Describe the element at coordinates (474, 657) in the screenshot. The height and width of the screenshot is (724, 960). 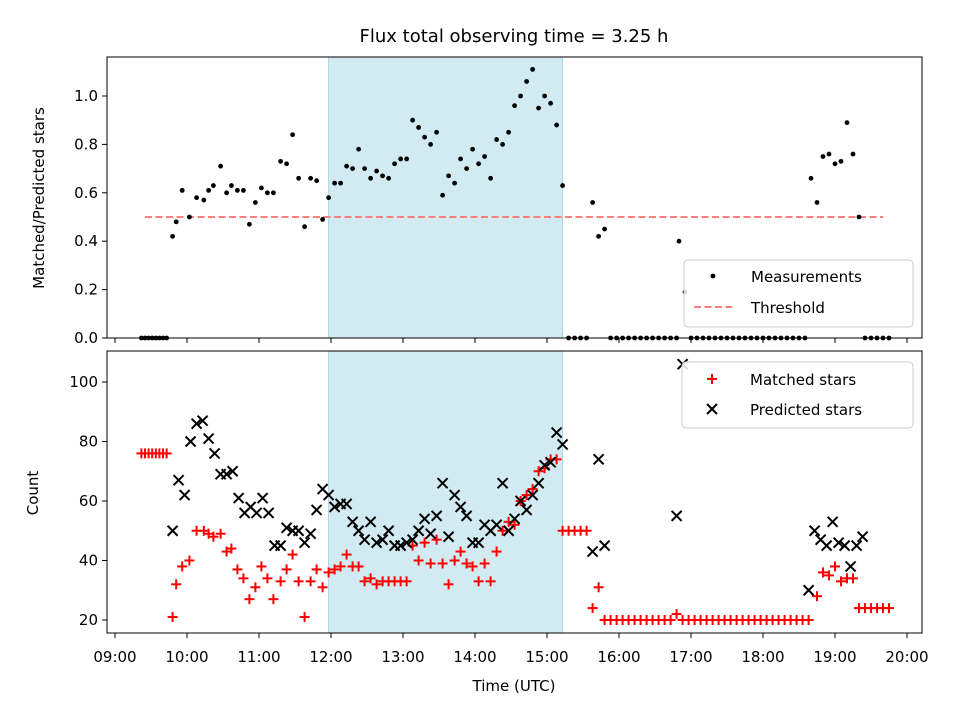
I see `bottom-x-tick-label: 14:00` at that location.